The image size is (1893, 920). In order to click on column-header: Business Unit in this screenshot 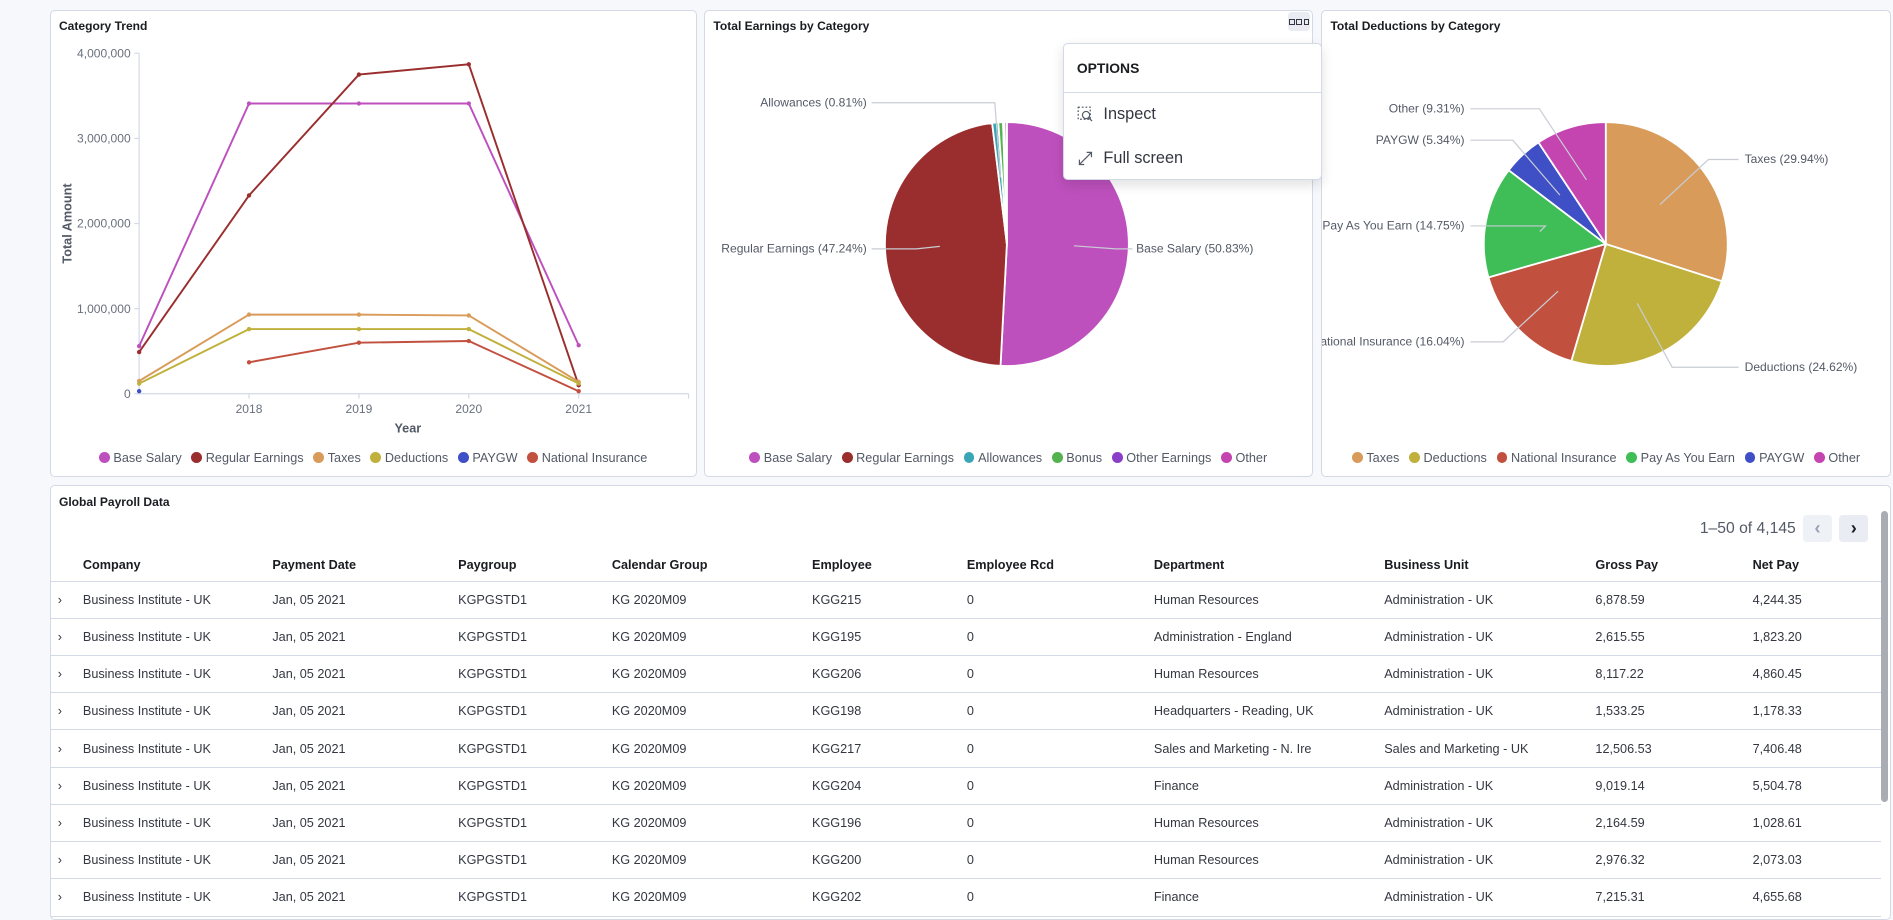, I will do `click(1490, 565)`.